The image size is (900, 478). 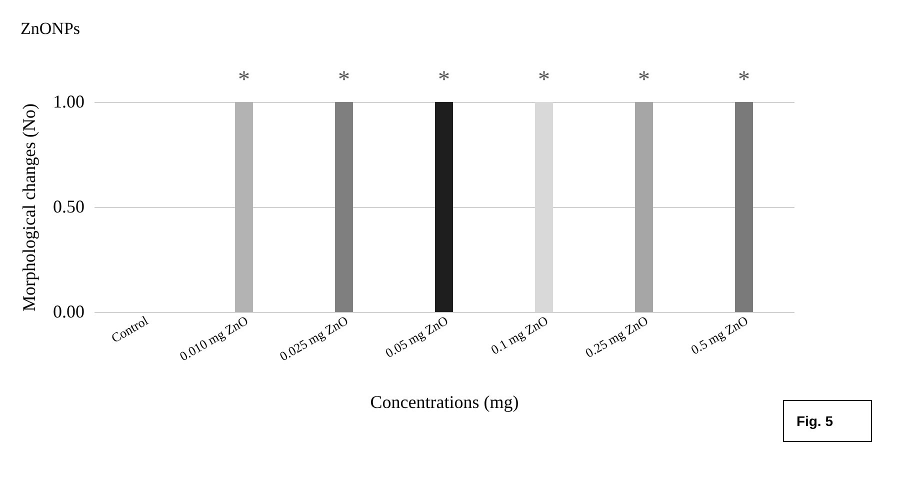 What do you see at coordinates (444, 402) in the screenshot?
I see `x-axis-title: Concentrations (mg)` at bounding box center [444, 402].